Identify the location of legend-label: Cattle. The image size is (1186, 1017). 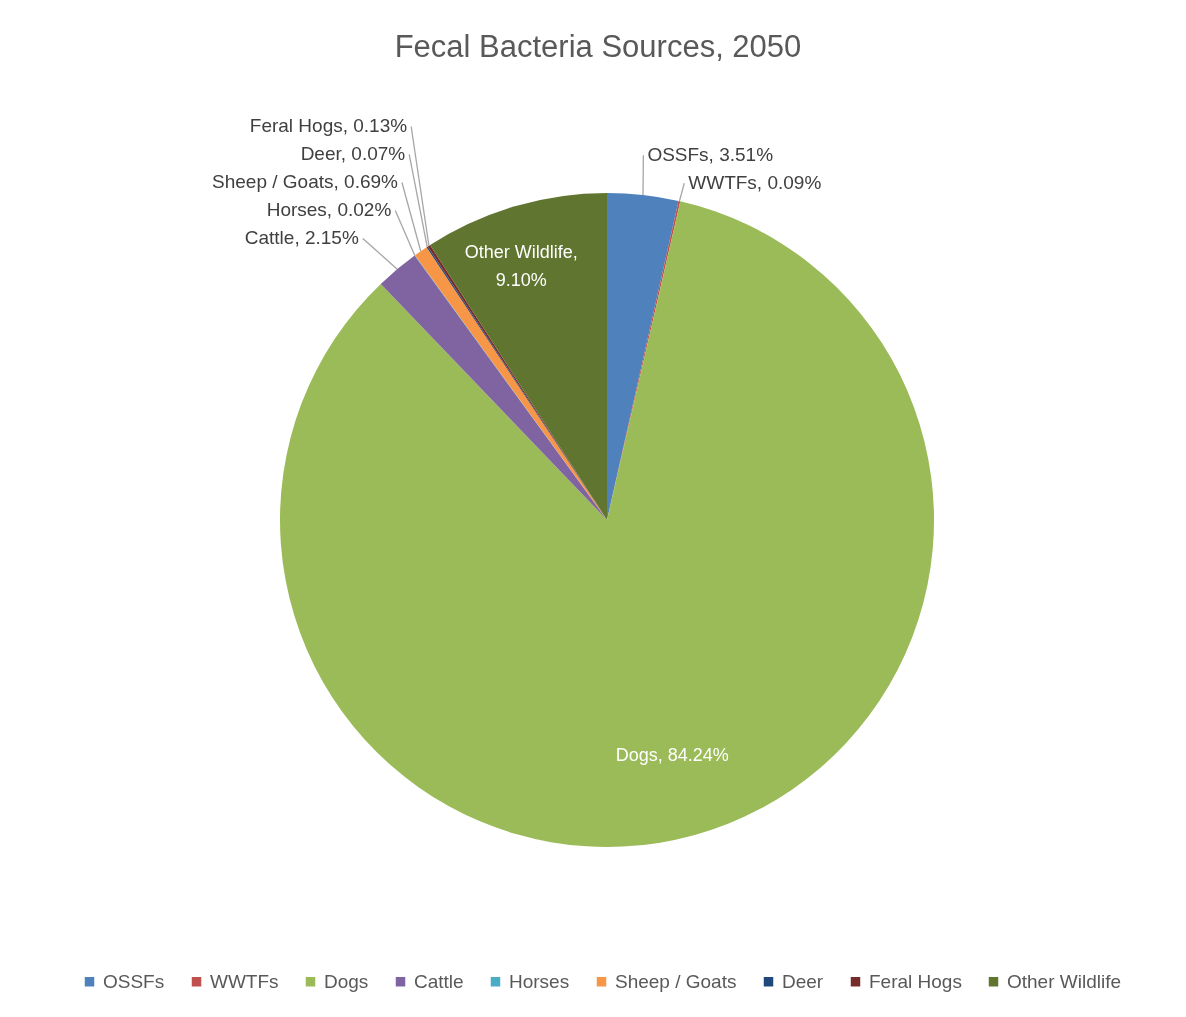
(439, 981).